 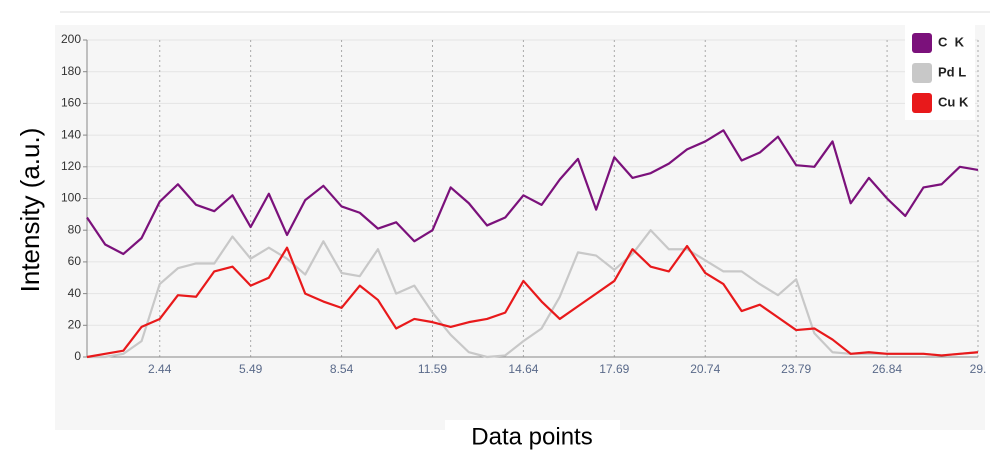 I want to click on y-tick-label: 60, so click(x=75, y=261).